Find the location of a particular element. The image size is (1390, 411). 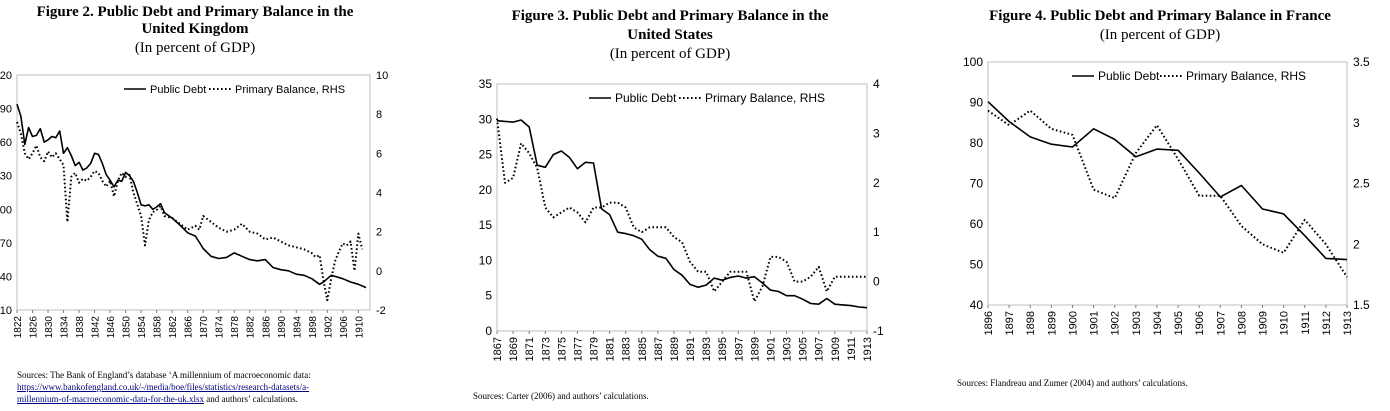

x-tick-label: 1842 is located at coordinates (96, 327).